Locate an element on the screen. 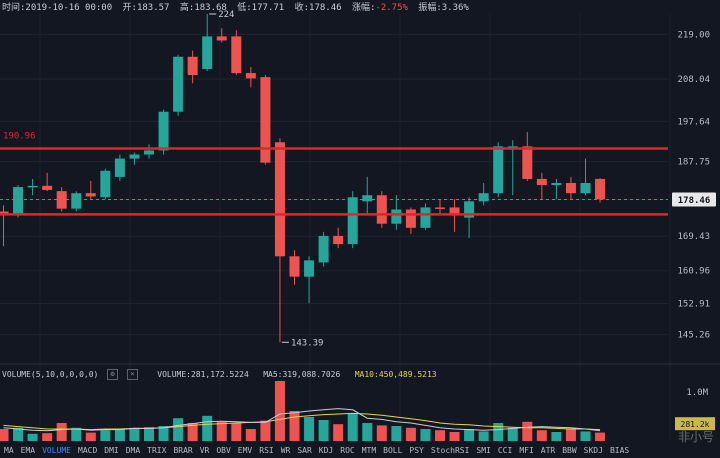 The image size is (720, 458). tab-atr: ATR is located at coordinates (548, 450).